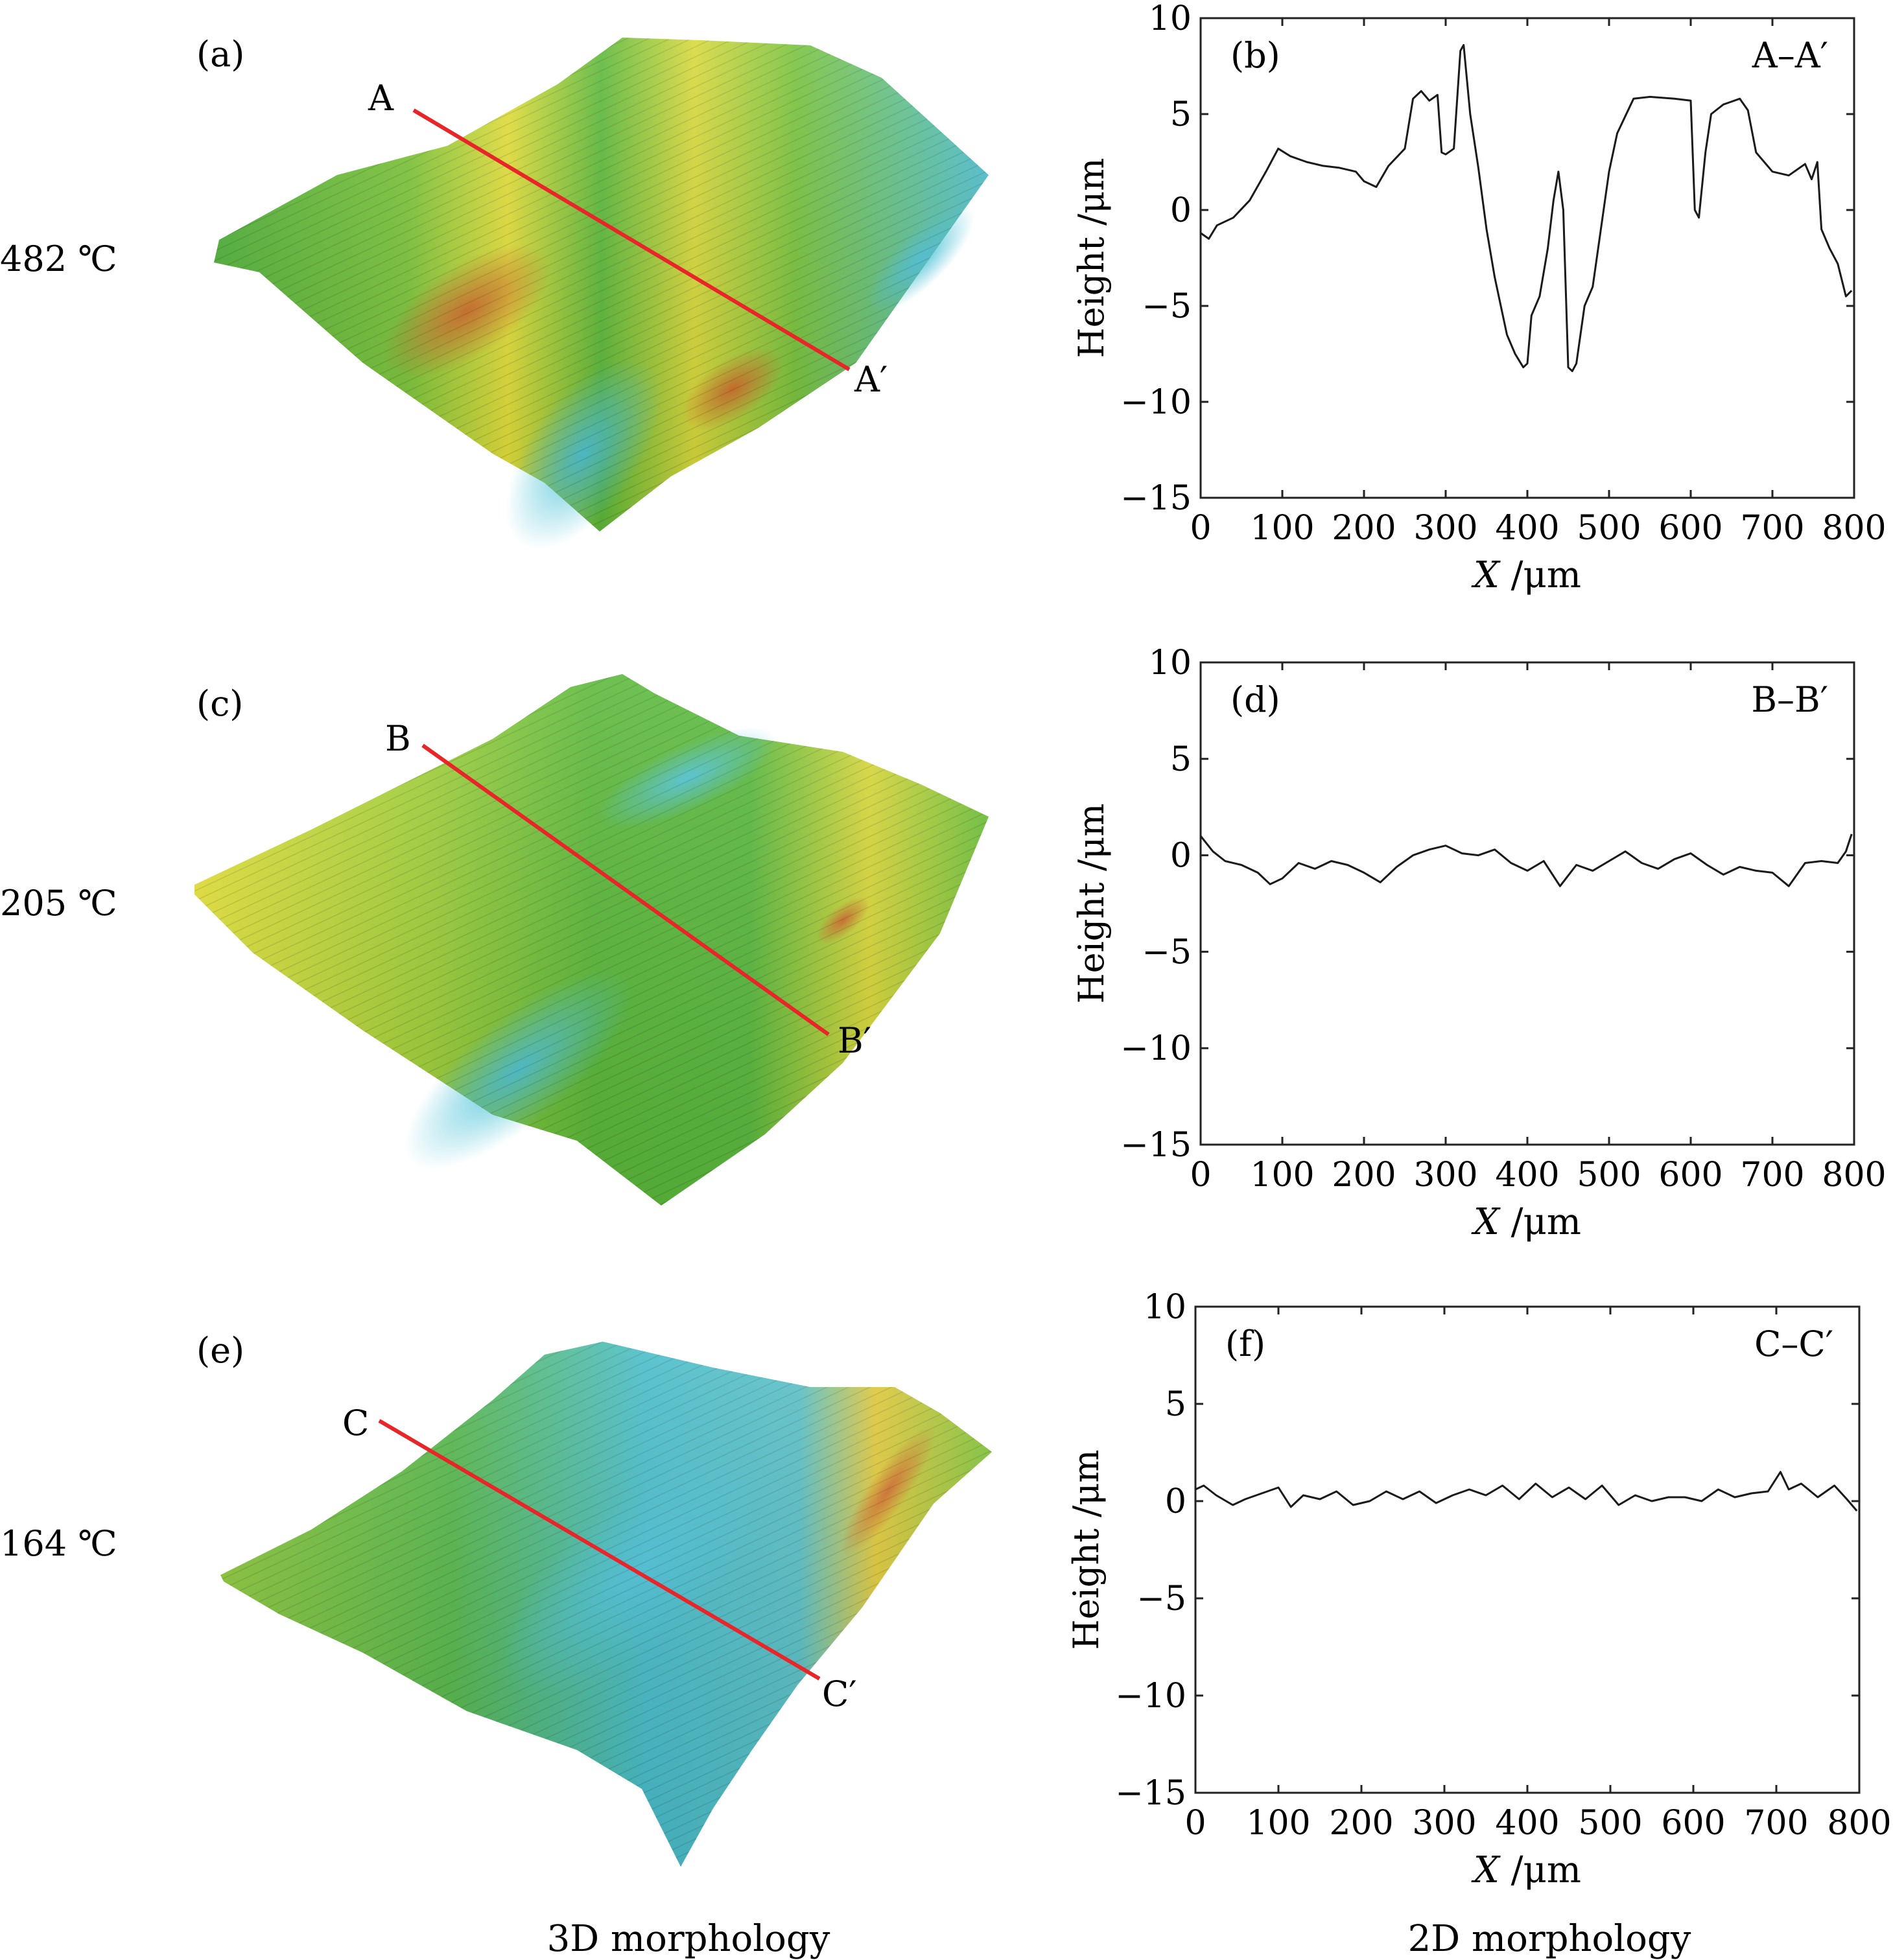 The height and width of the screenshot is (1960, 1893). What do you see at coordinates (839, 1694) in the screenshot?
I see `section-end-c: C′` at bounding box center [839, 1694].